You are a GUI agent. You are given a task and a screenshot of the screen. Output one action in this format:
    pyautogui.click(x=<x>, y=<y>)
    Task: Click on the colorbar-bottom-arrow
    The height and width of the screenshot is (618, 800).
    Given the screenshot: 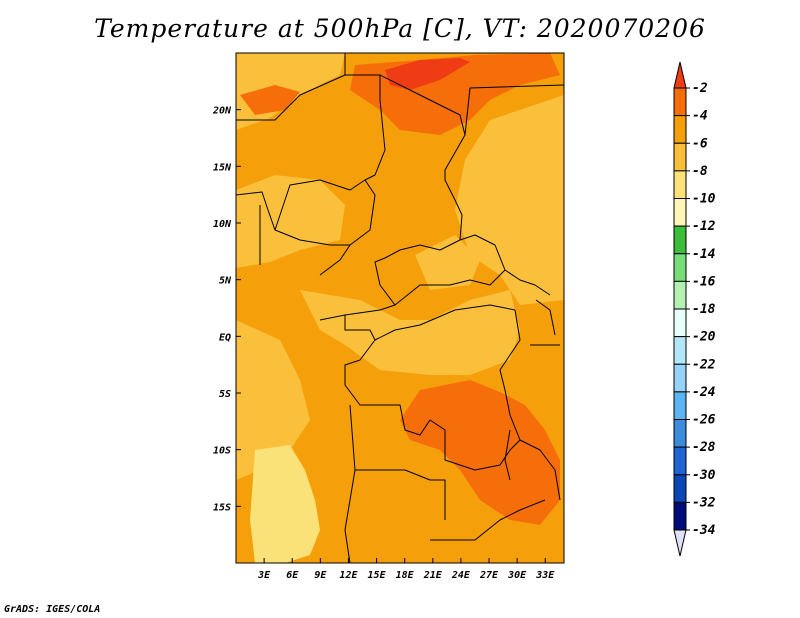 What is the action you would take?
    pyautogui.click(x=680, y=543)
    